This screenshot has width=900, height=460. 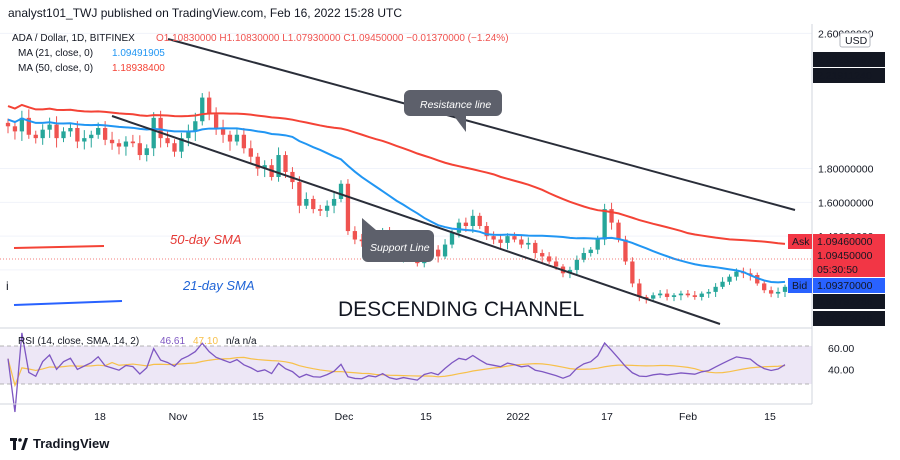 What do you see at coordinates (55, 68) in the screenshot?
I see `legend-ma50: MA (50, close, 0)` at bounding box center [55, 68].